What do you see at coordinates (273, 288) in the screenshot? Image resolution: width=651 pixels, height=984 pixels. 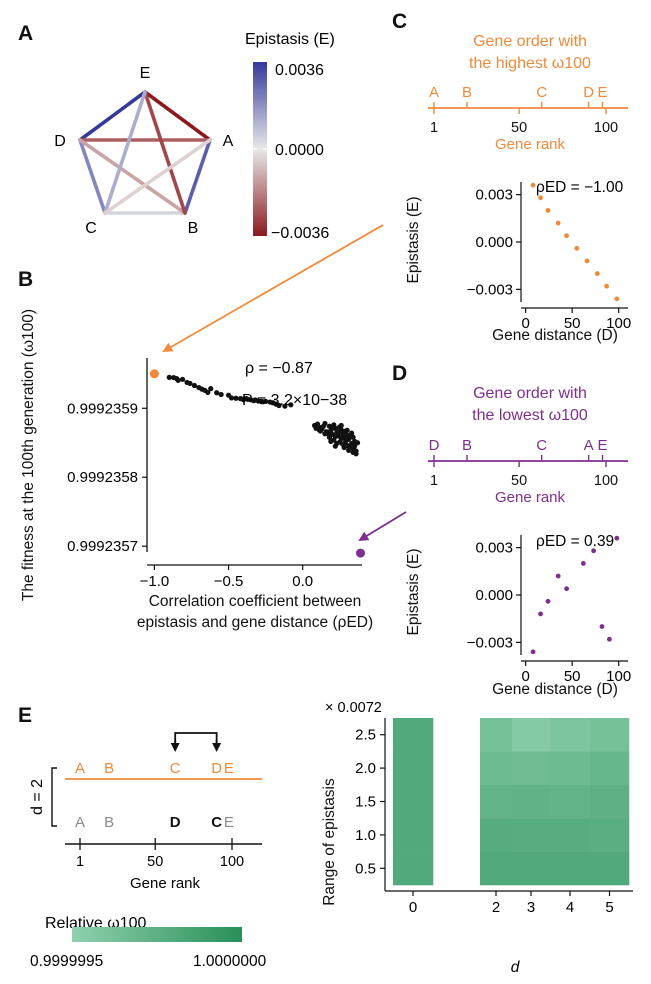 I see `arrow-to-highest` at bounding box center [273, 288].